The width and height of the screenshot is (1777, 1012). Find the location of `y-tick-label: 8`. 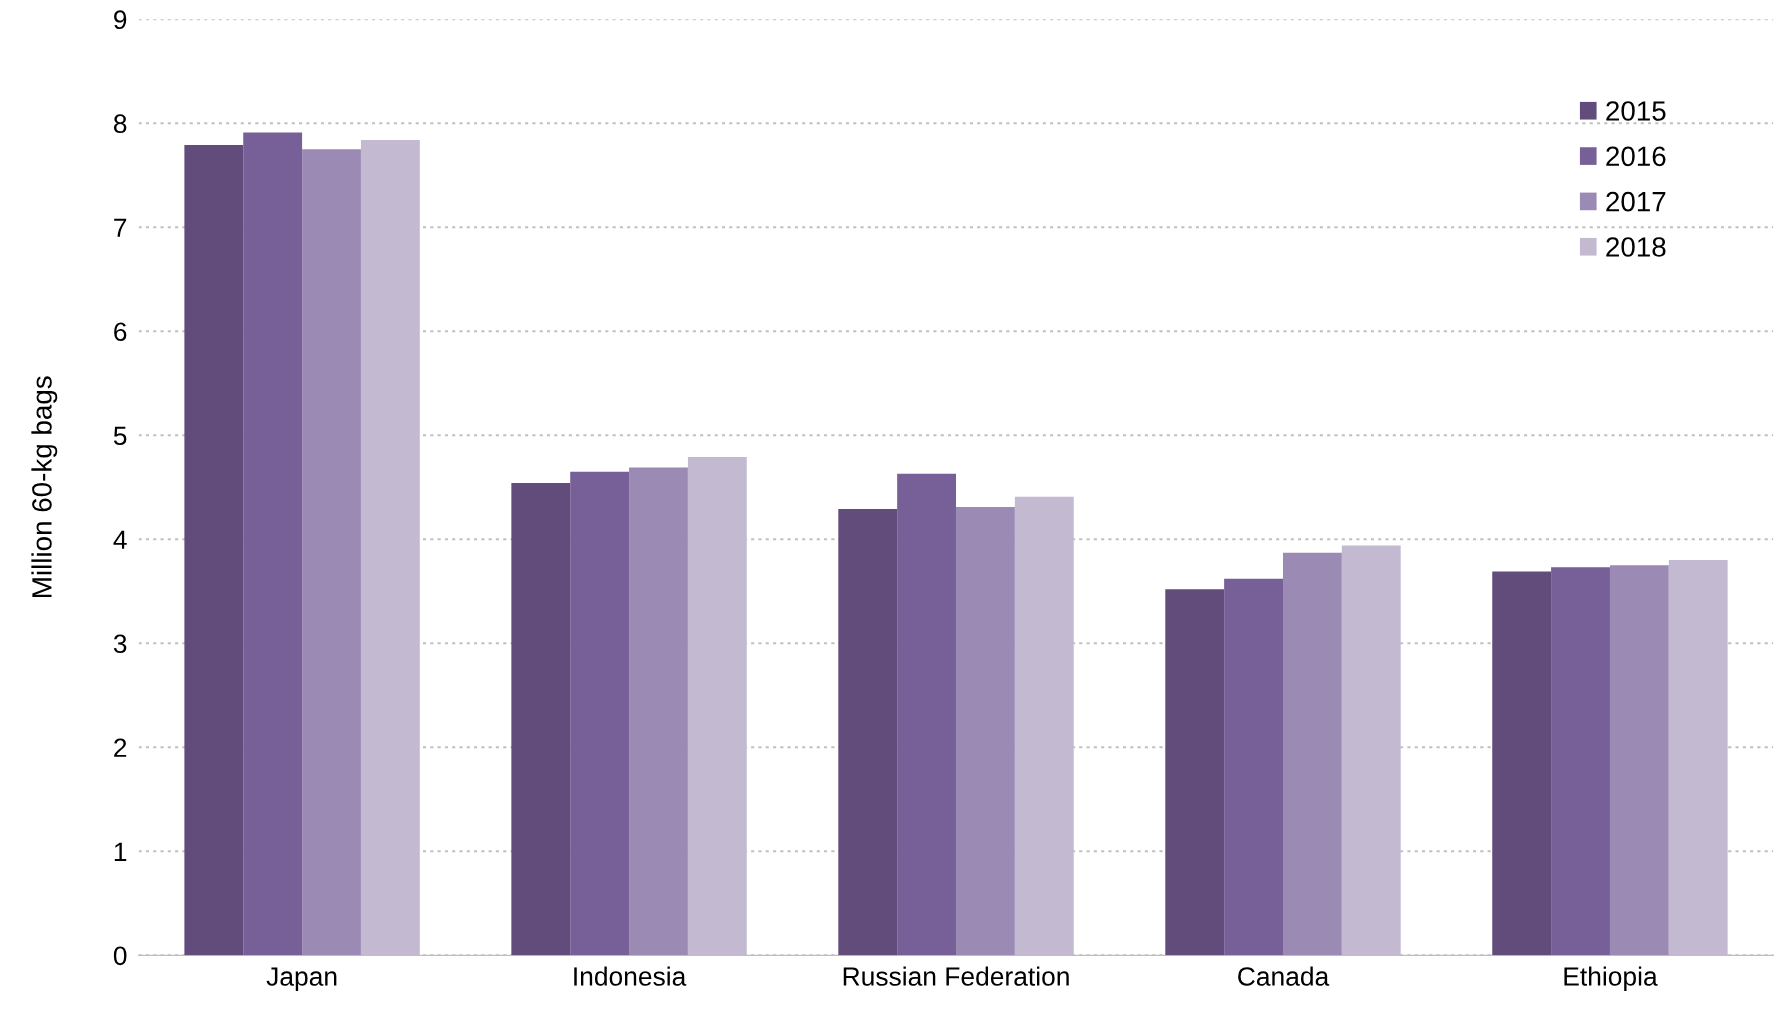

y-tick-label: 8 is located at coordinates (120, 124).